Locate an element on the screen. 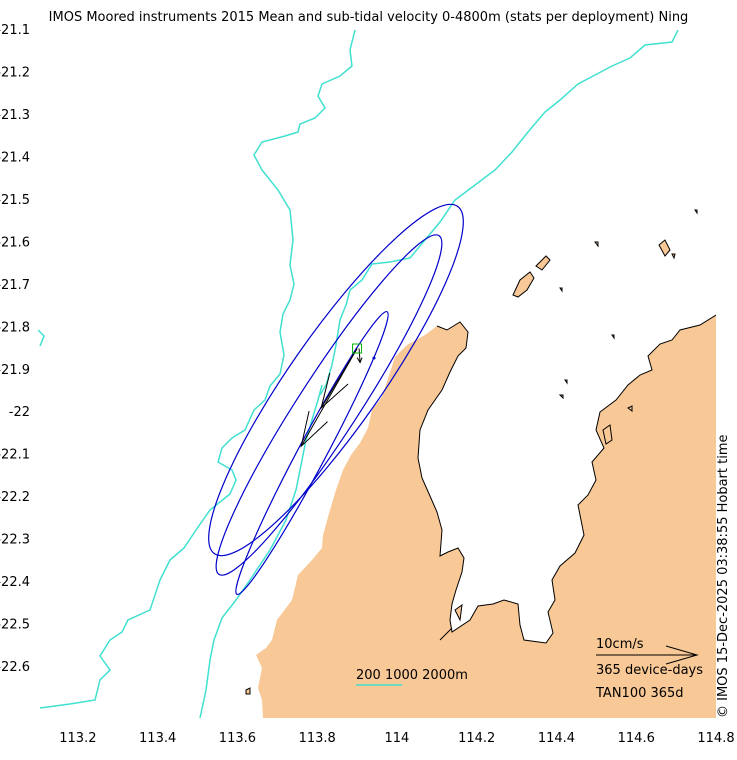  x-tick-label: 114 is located at coordinates (397, 738).